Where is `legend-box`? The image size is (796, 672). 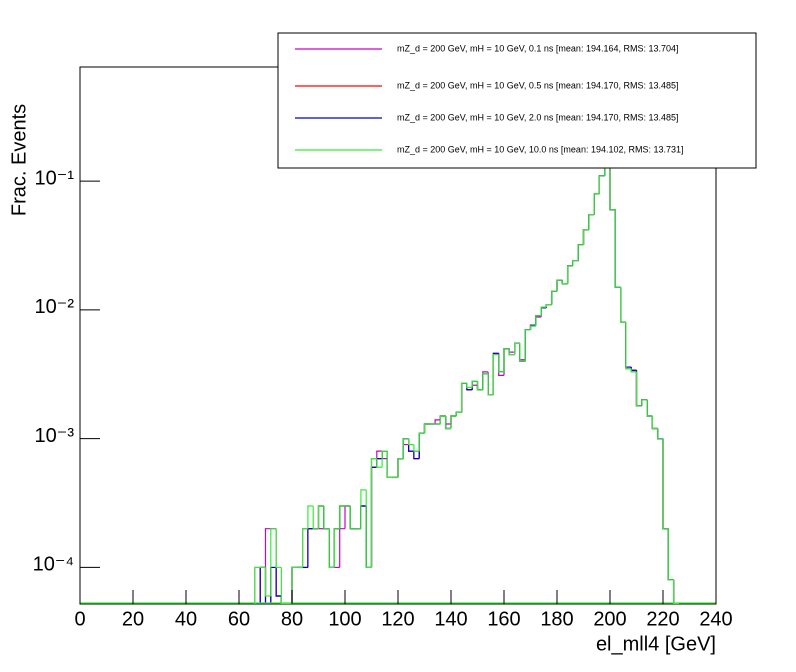
legend-box is located at coordinates (517, 100).